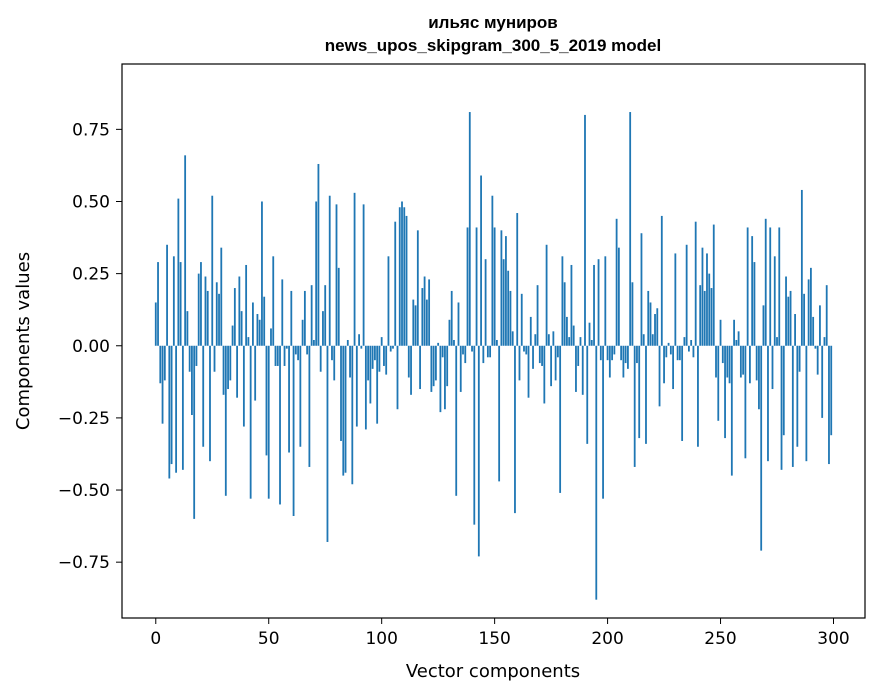 Image resolution: width=880 pixels, height=700 pixels. Describe the element at coordinates (91, 202) in the screenshot. I see `y-tick-label: 0.50` at that location.